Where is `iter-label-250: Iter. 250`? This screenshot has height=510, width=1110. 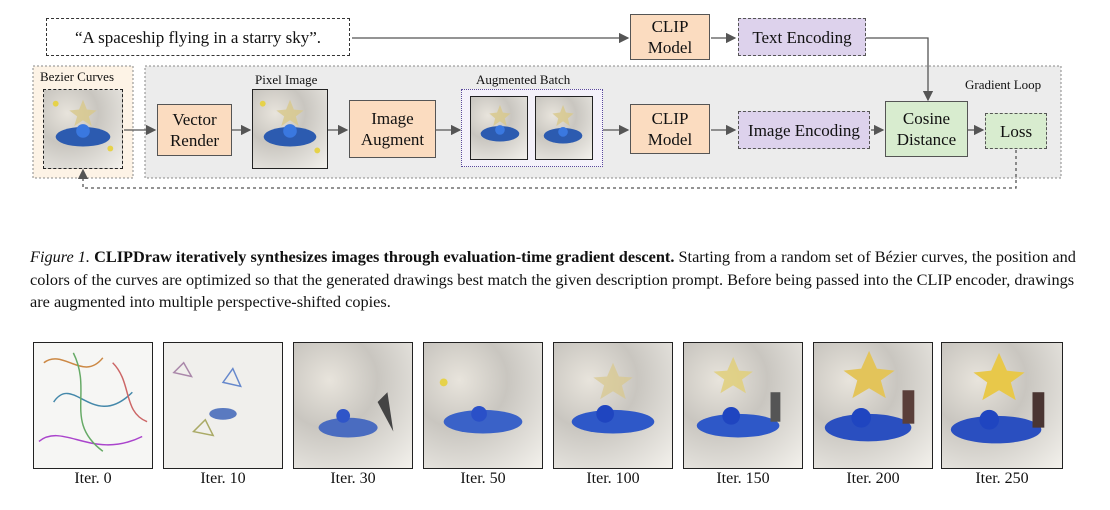
iter-label-250: Iter. 250 is located at coordinates (1002, 478).